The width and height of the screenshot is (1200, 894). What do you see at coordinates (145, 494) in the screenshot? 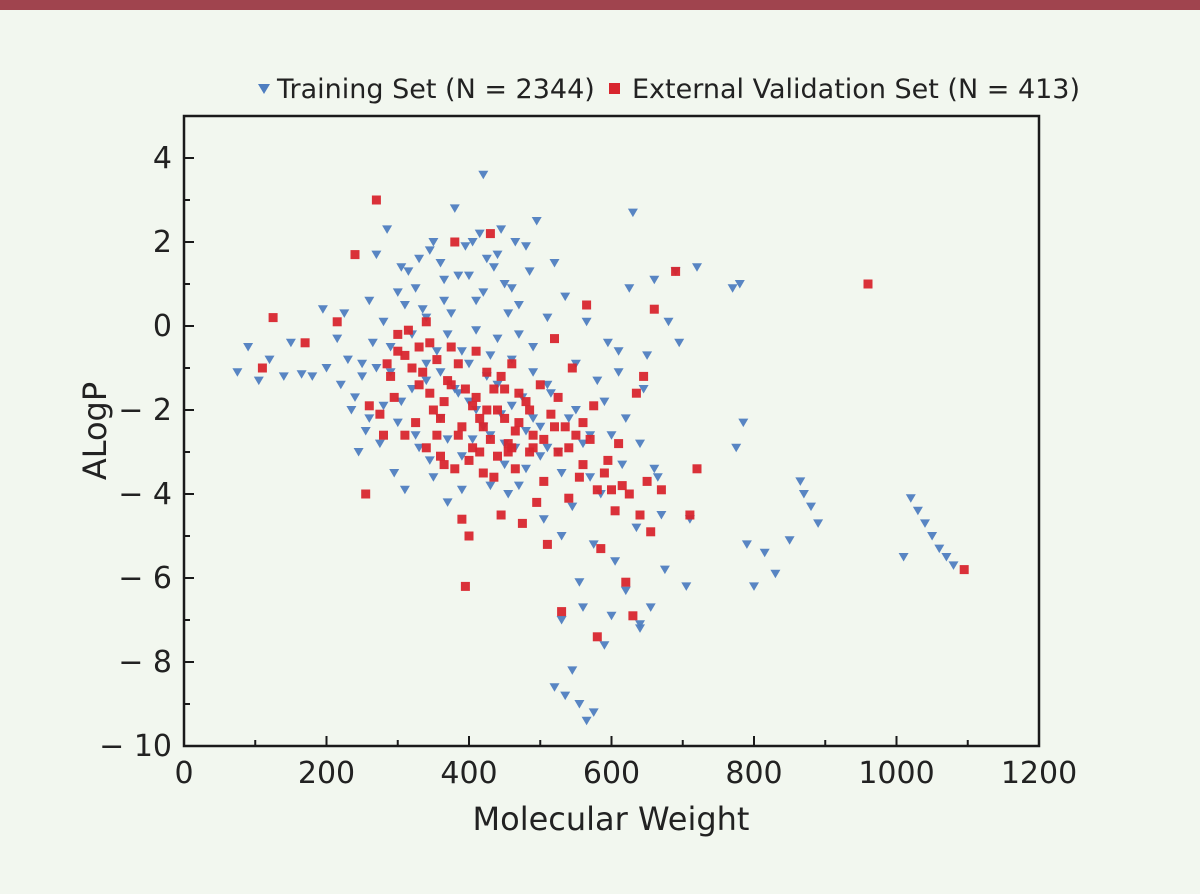
I see `y-tick-label: − 4` at bounding box center [145, 494].